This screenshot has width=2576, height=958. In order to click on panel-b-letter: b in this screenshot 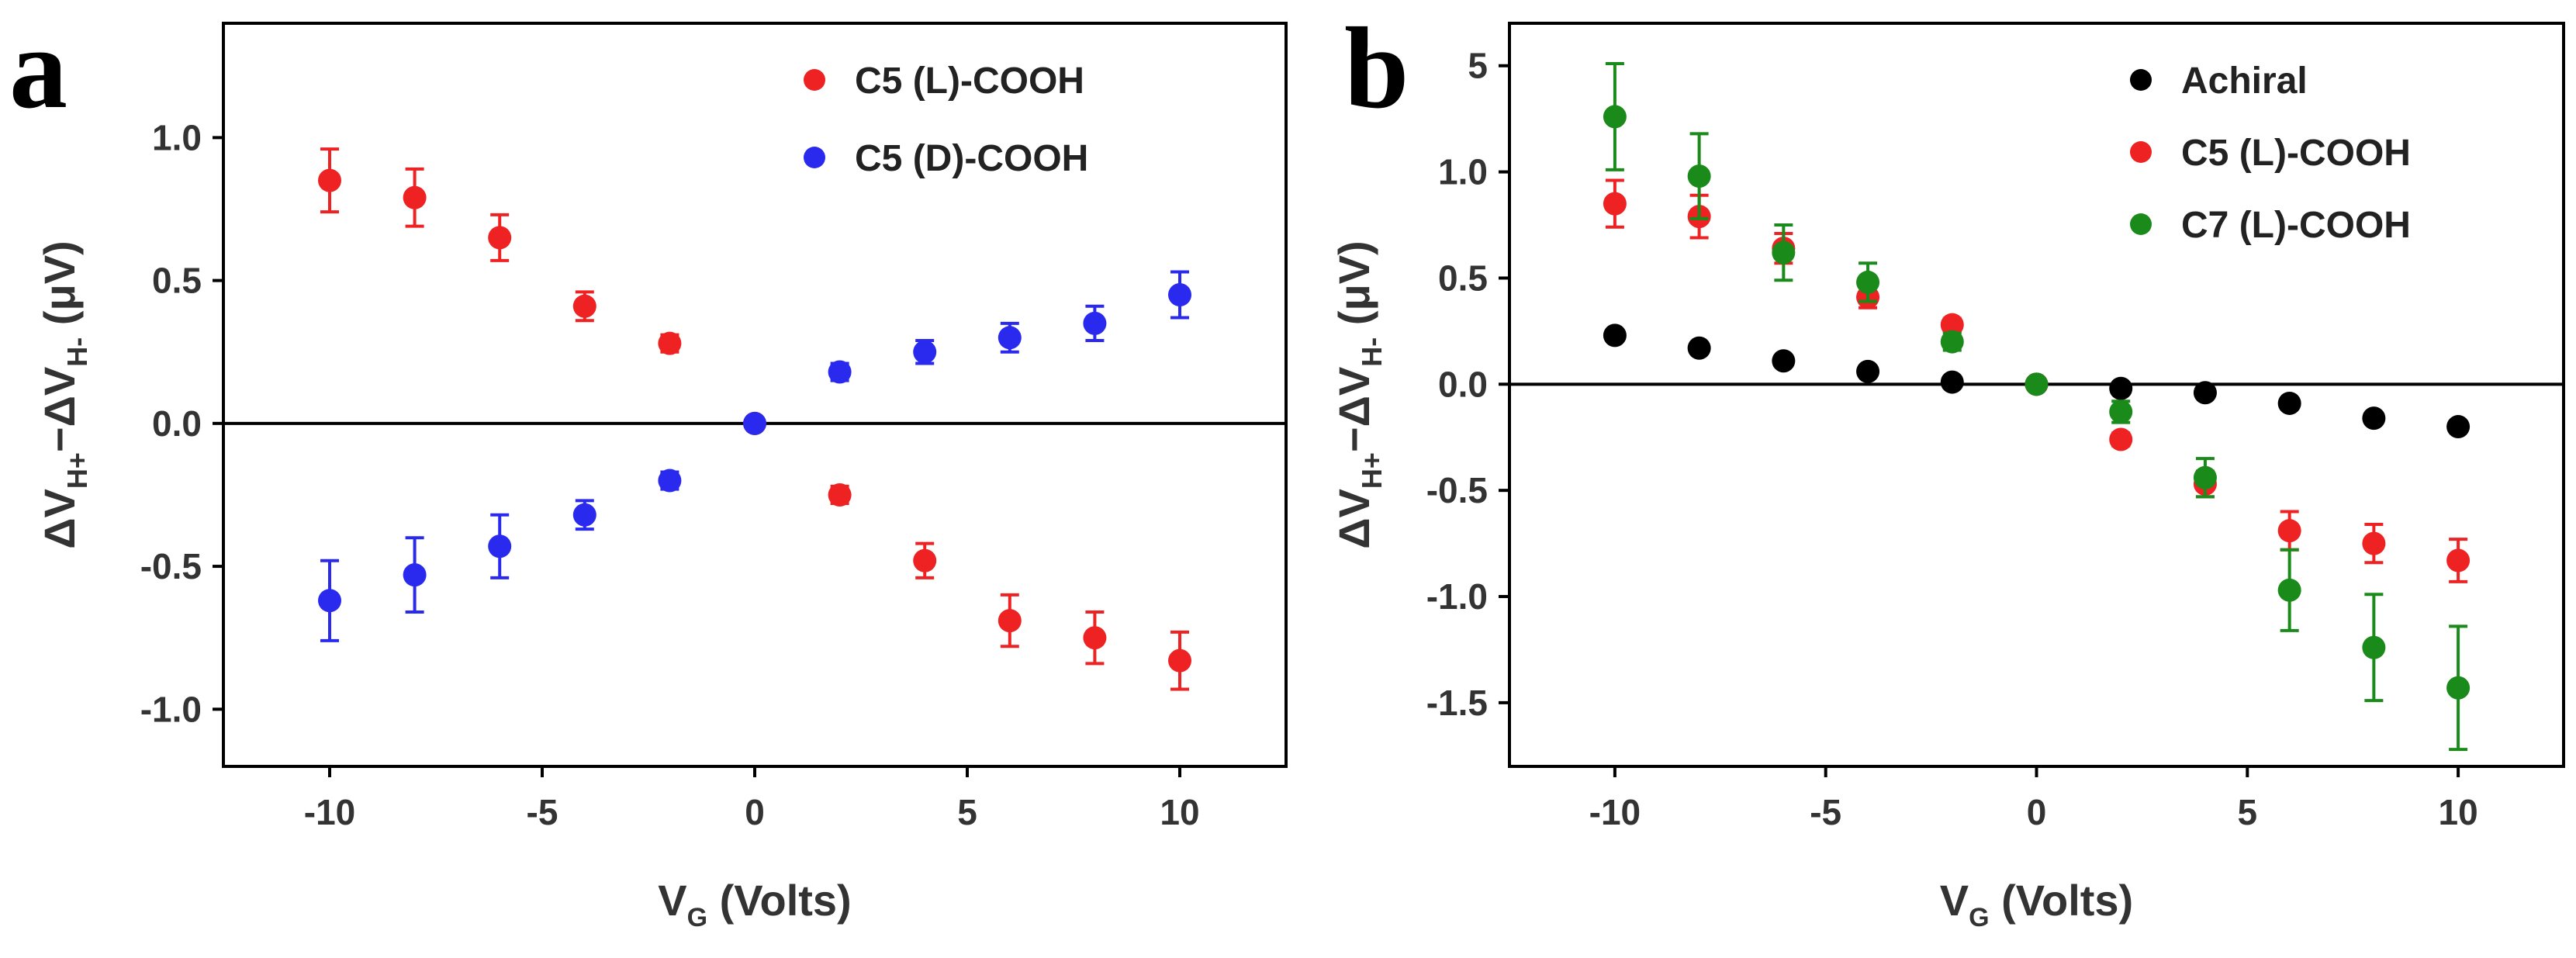, I will do `click(1376, 68)`.